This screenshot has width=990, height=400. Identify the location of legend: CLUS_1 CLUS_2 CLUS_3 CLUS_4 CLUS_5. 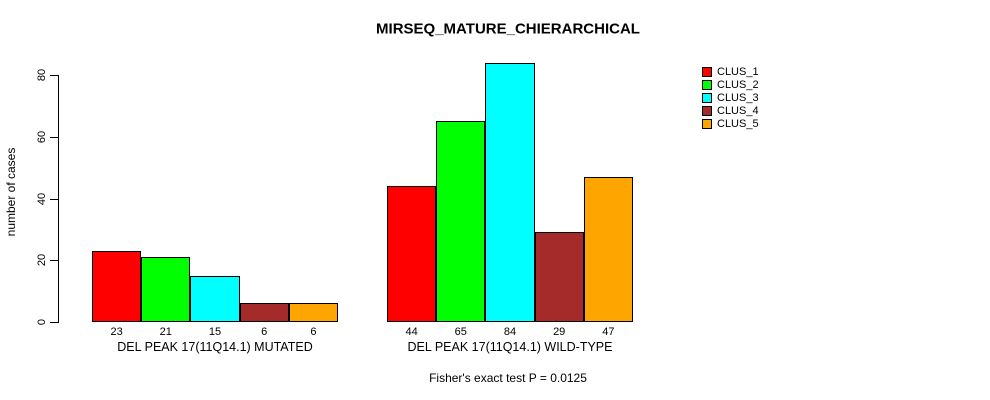
(730, 98).